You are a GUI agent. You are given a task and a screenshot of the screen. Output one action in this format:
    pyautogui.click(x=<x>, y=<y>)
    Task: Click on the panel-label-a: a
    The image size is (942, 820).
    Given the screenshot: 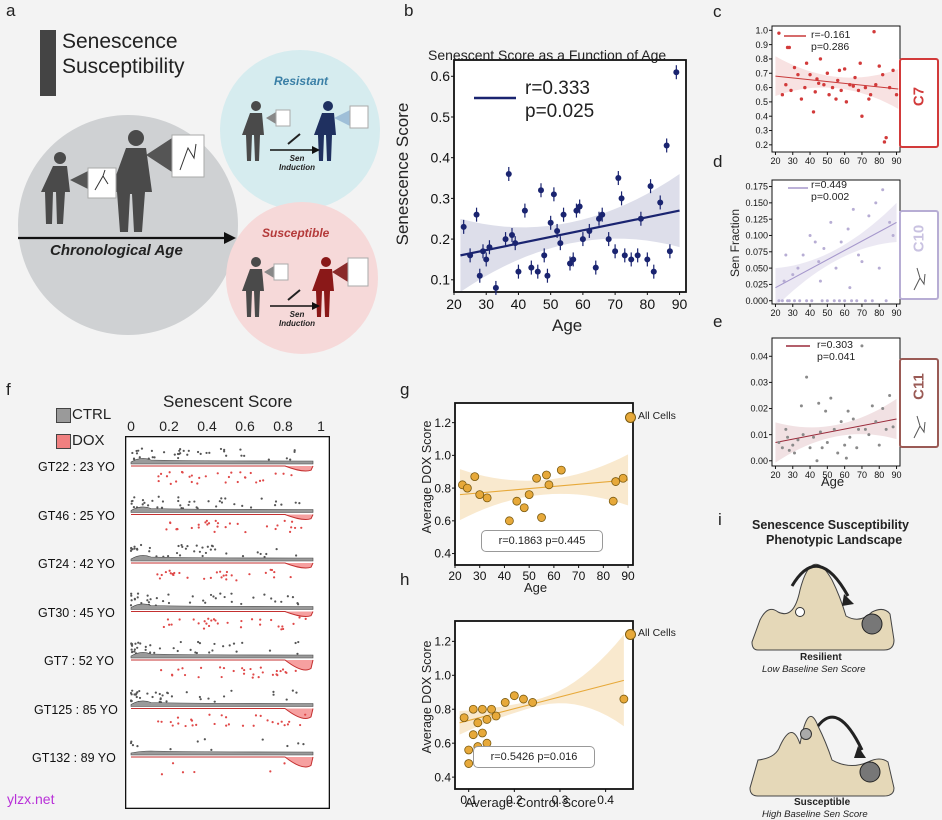 What is the action you would take?
    pyautogui.click(x=11, y=10)
    